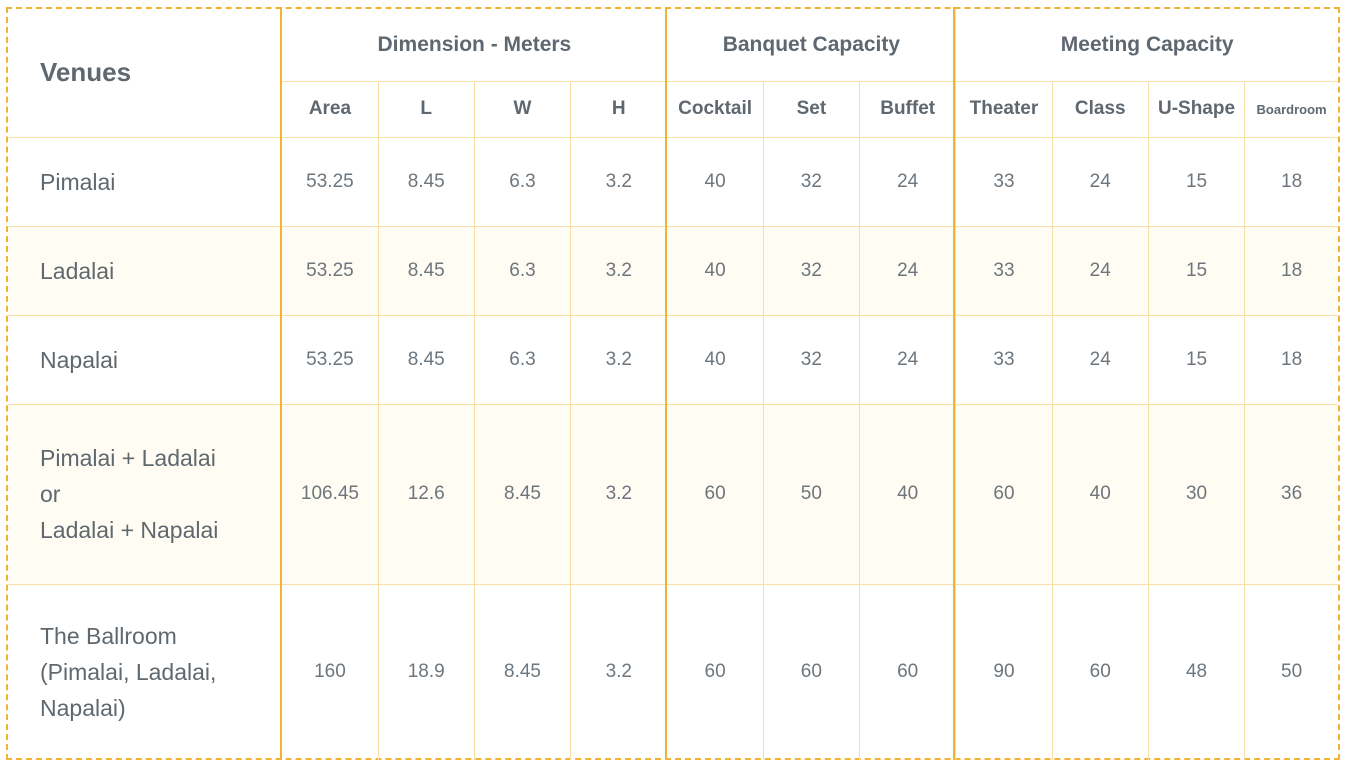 The height and width of the screenshot is (768, 1348). What do you see at coordinates (145, 672) in the screenshot?
I see `venue-name: The Ballroom (Pimalai, Ladalai, Napalai)` at bounding box center [145, 672].